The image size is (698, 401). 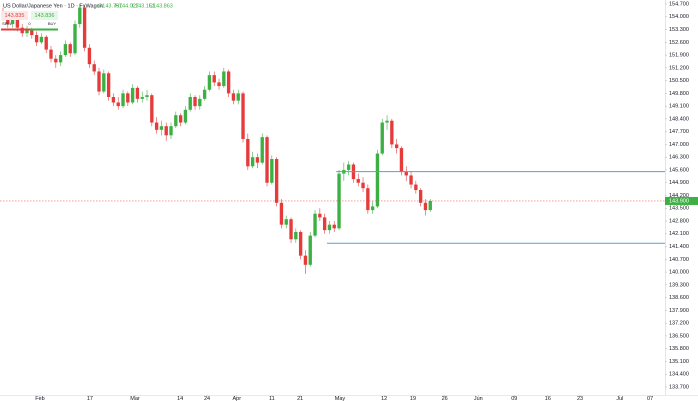 What do you see at coordinates (679, 43) in the screenshot?
I see `y-tick-label: 152.600` at bounding box center [679, 43].